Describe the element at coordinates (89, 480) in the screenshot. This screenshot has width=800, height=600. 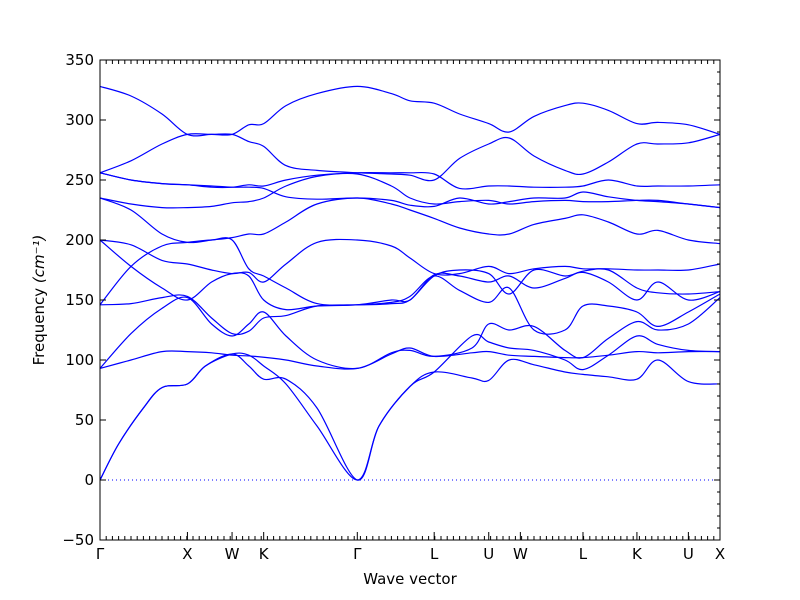
I see `y-tick-label: 0` at that location.